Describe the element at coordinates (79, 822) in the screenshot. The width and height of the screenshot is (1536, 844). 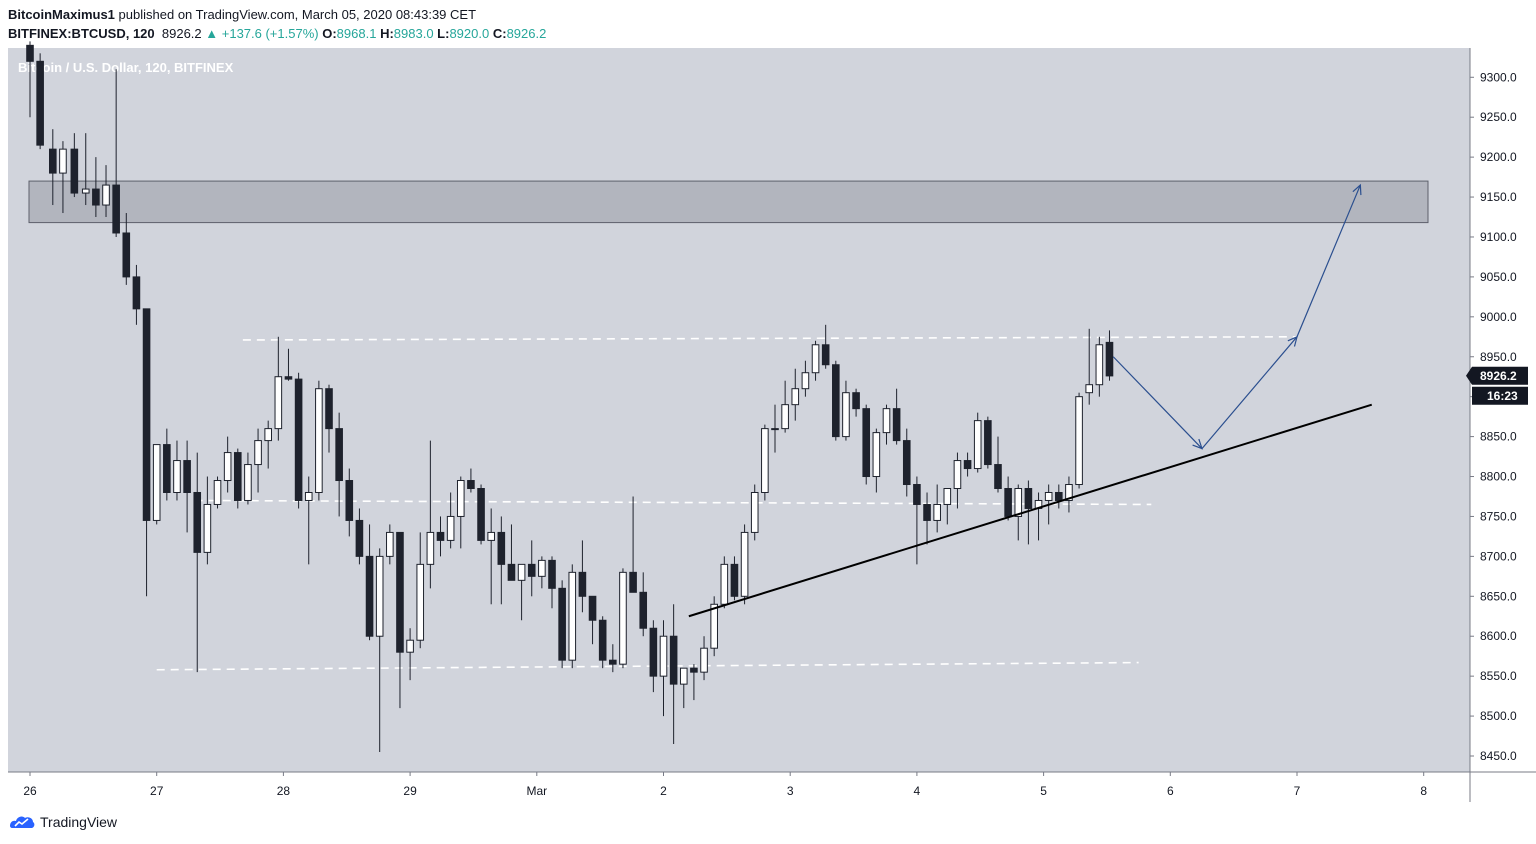
I see `footer-brand-label: TradingView` at that location.